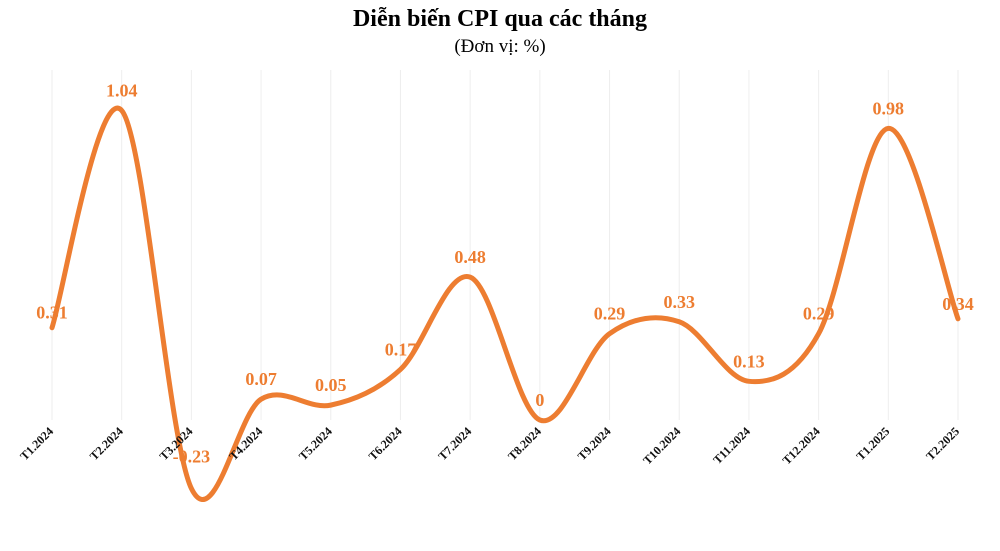 The height and width of the screenshot is (551, 1000). Describe the element at coordinates (36, 443) in the screenshot. I see `x-tick-label: T1.2024` at that location.